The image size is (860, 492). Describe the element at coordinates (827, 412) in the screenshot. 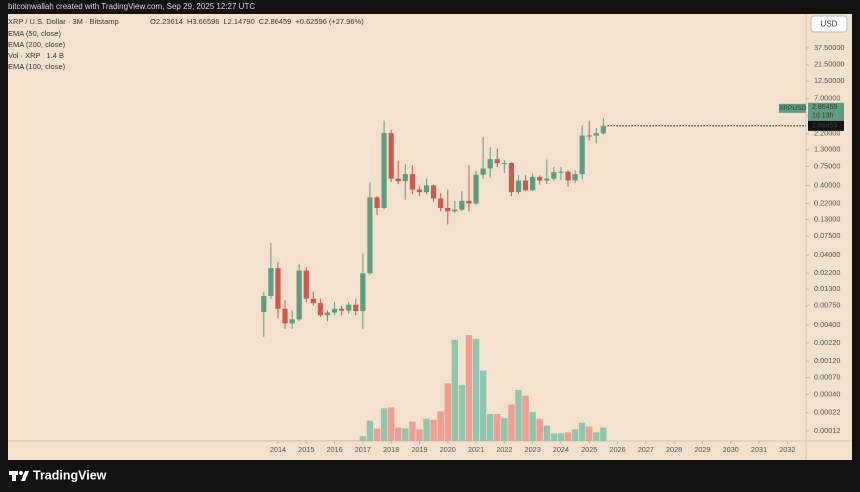

I see `y-tick-label: 0.00022` at that location.